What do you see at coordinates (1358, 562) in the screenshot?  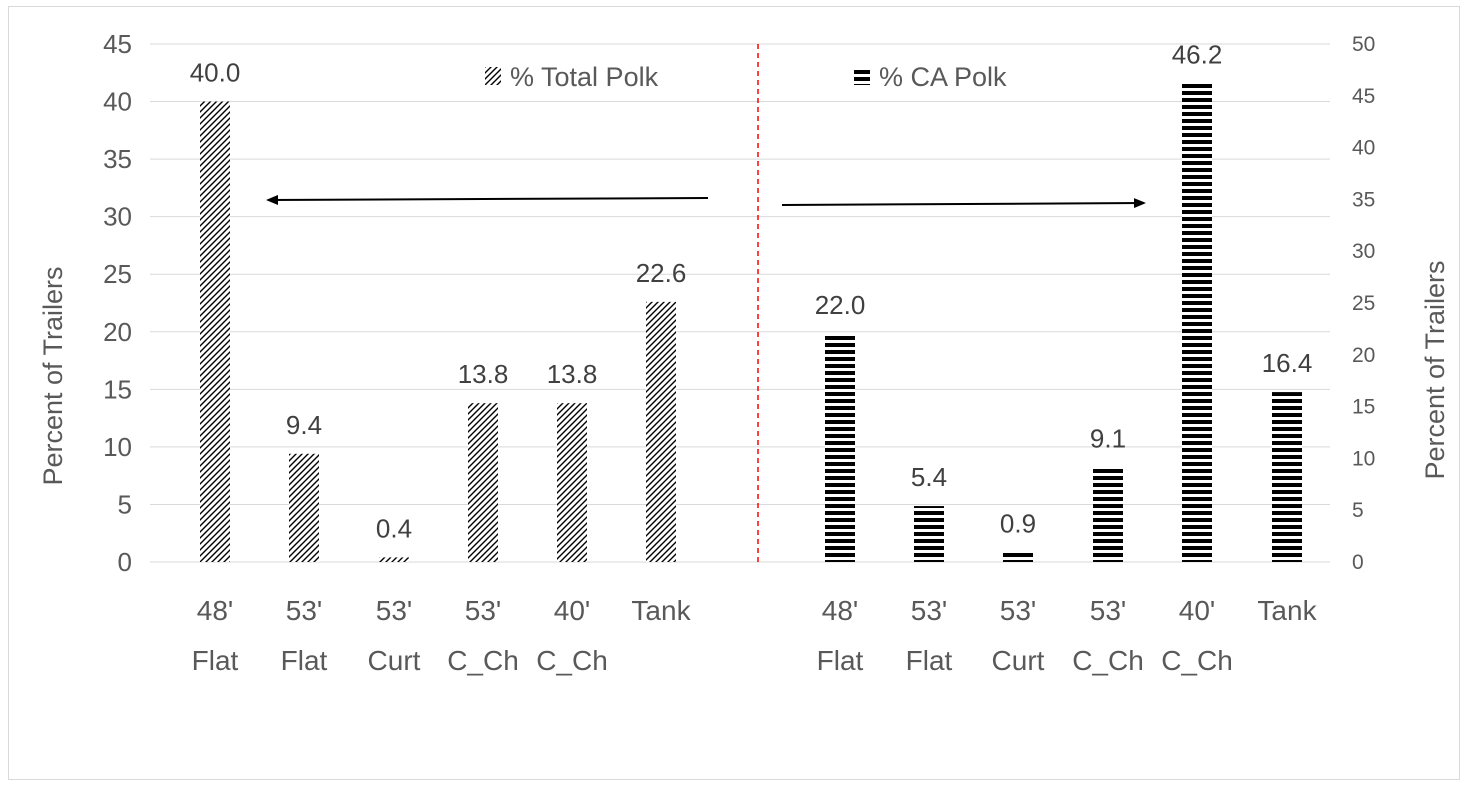 I see `right-tick-label: 0` at bounding box center [1358, 562].